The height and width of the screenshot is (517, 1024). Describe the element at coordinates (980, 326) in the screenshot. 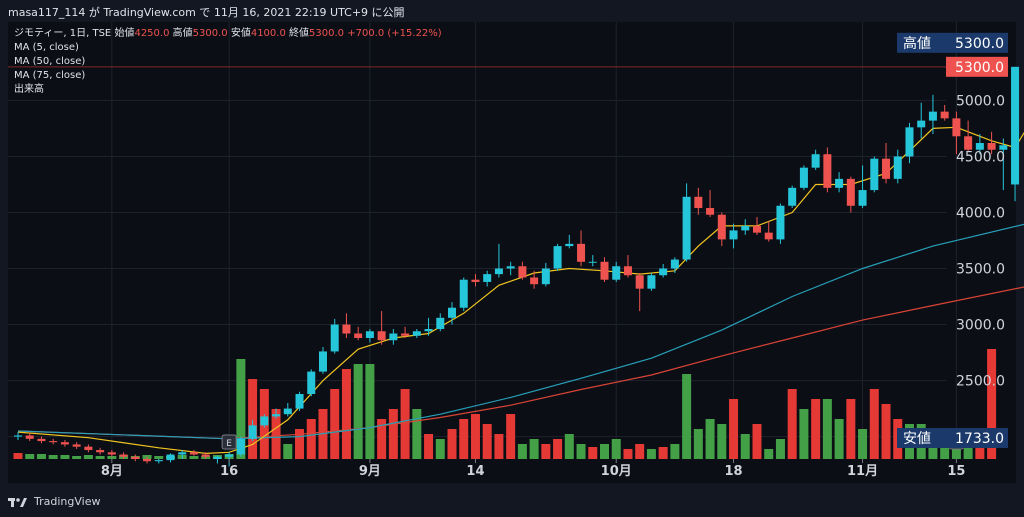

I see `y-tick-label: 3000.0` at that location.